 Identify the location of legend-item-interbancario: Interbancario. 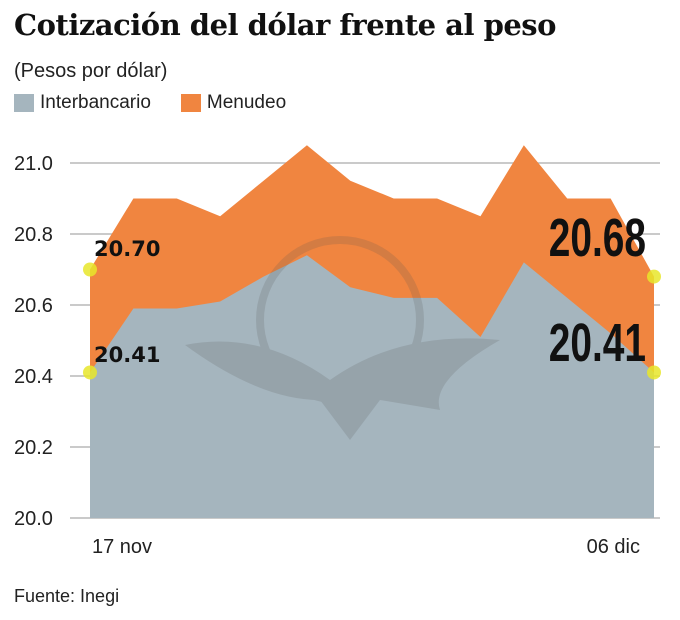
(82, 103).